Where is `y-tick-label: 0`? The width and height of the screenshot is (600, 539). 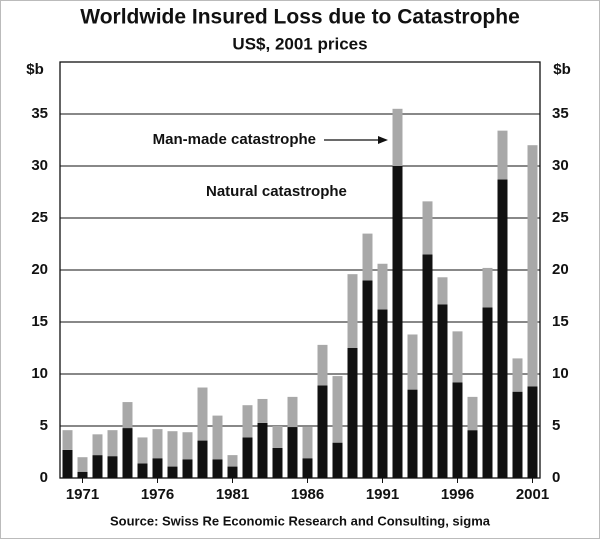 y-tick-label: 0 is located at coordinates (44, 477).